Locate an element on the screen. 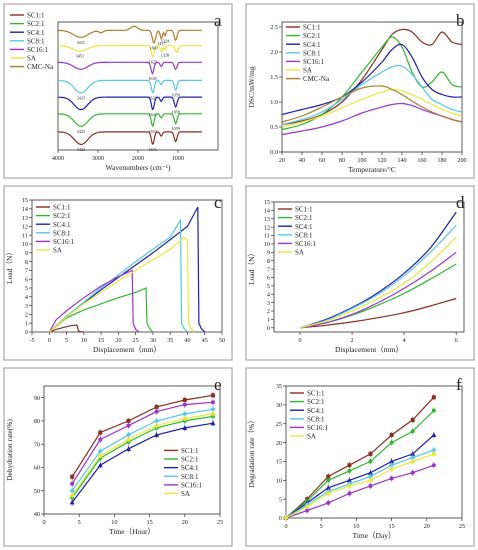 This screenshot has height=550, width=478. peak-label: 1324 is located at coordinates (165, 40).